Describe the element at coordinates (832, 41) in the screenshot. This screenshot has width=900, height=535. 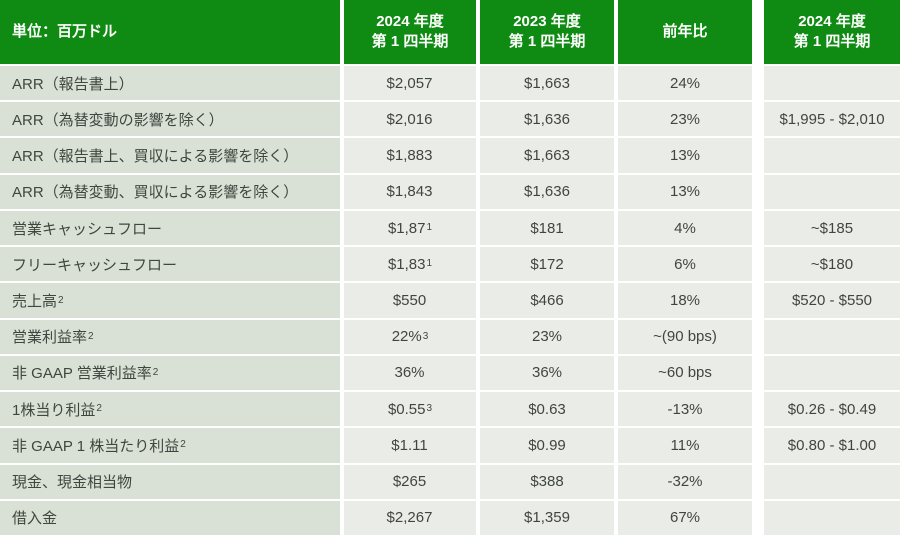
I see `column-header-outlook-line2: 第 1 四半期` at that location.